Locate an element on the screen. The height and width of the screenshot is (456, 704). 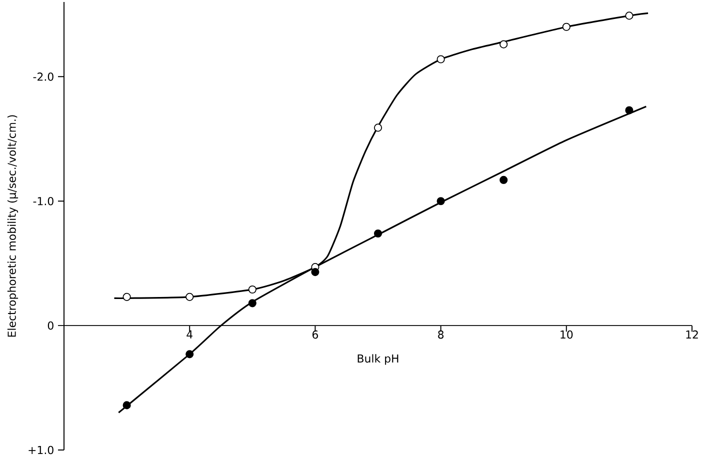
x-tick-label: 4 is located at coordinates (189, 334).